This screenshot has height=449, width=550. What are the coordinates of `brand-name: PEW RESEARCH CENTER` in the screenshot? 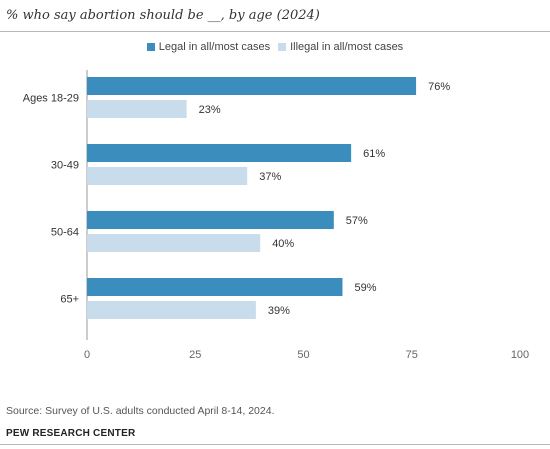 It's located at (71, 433).